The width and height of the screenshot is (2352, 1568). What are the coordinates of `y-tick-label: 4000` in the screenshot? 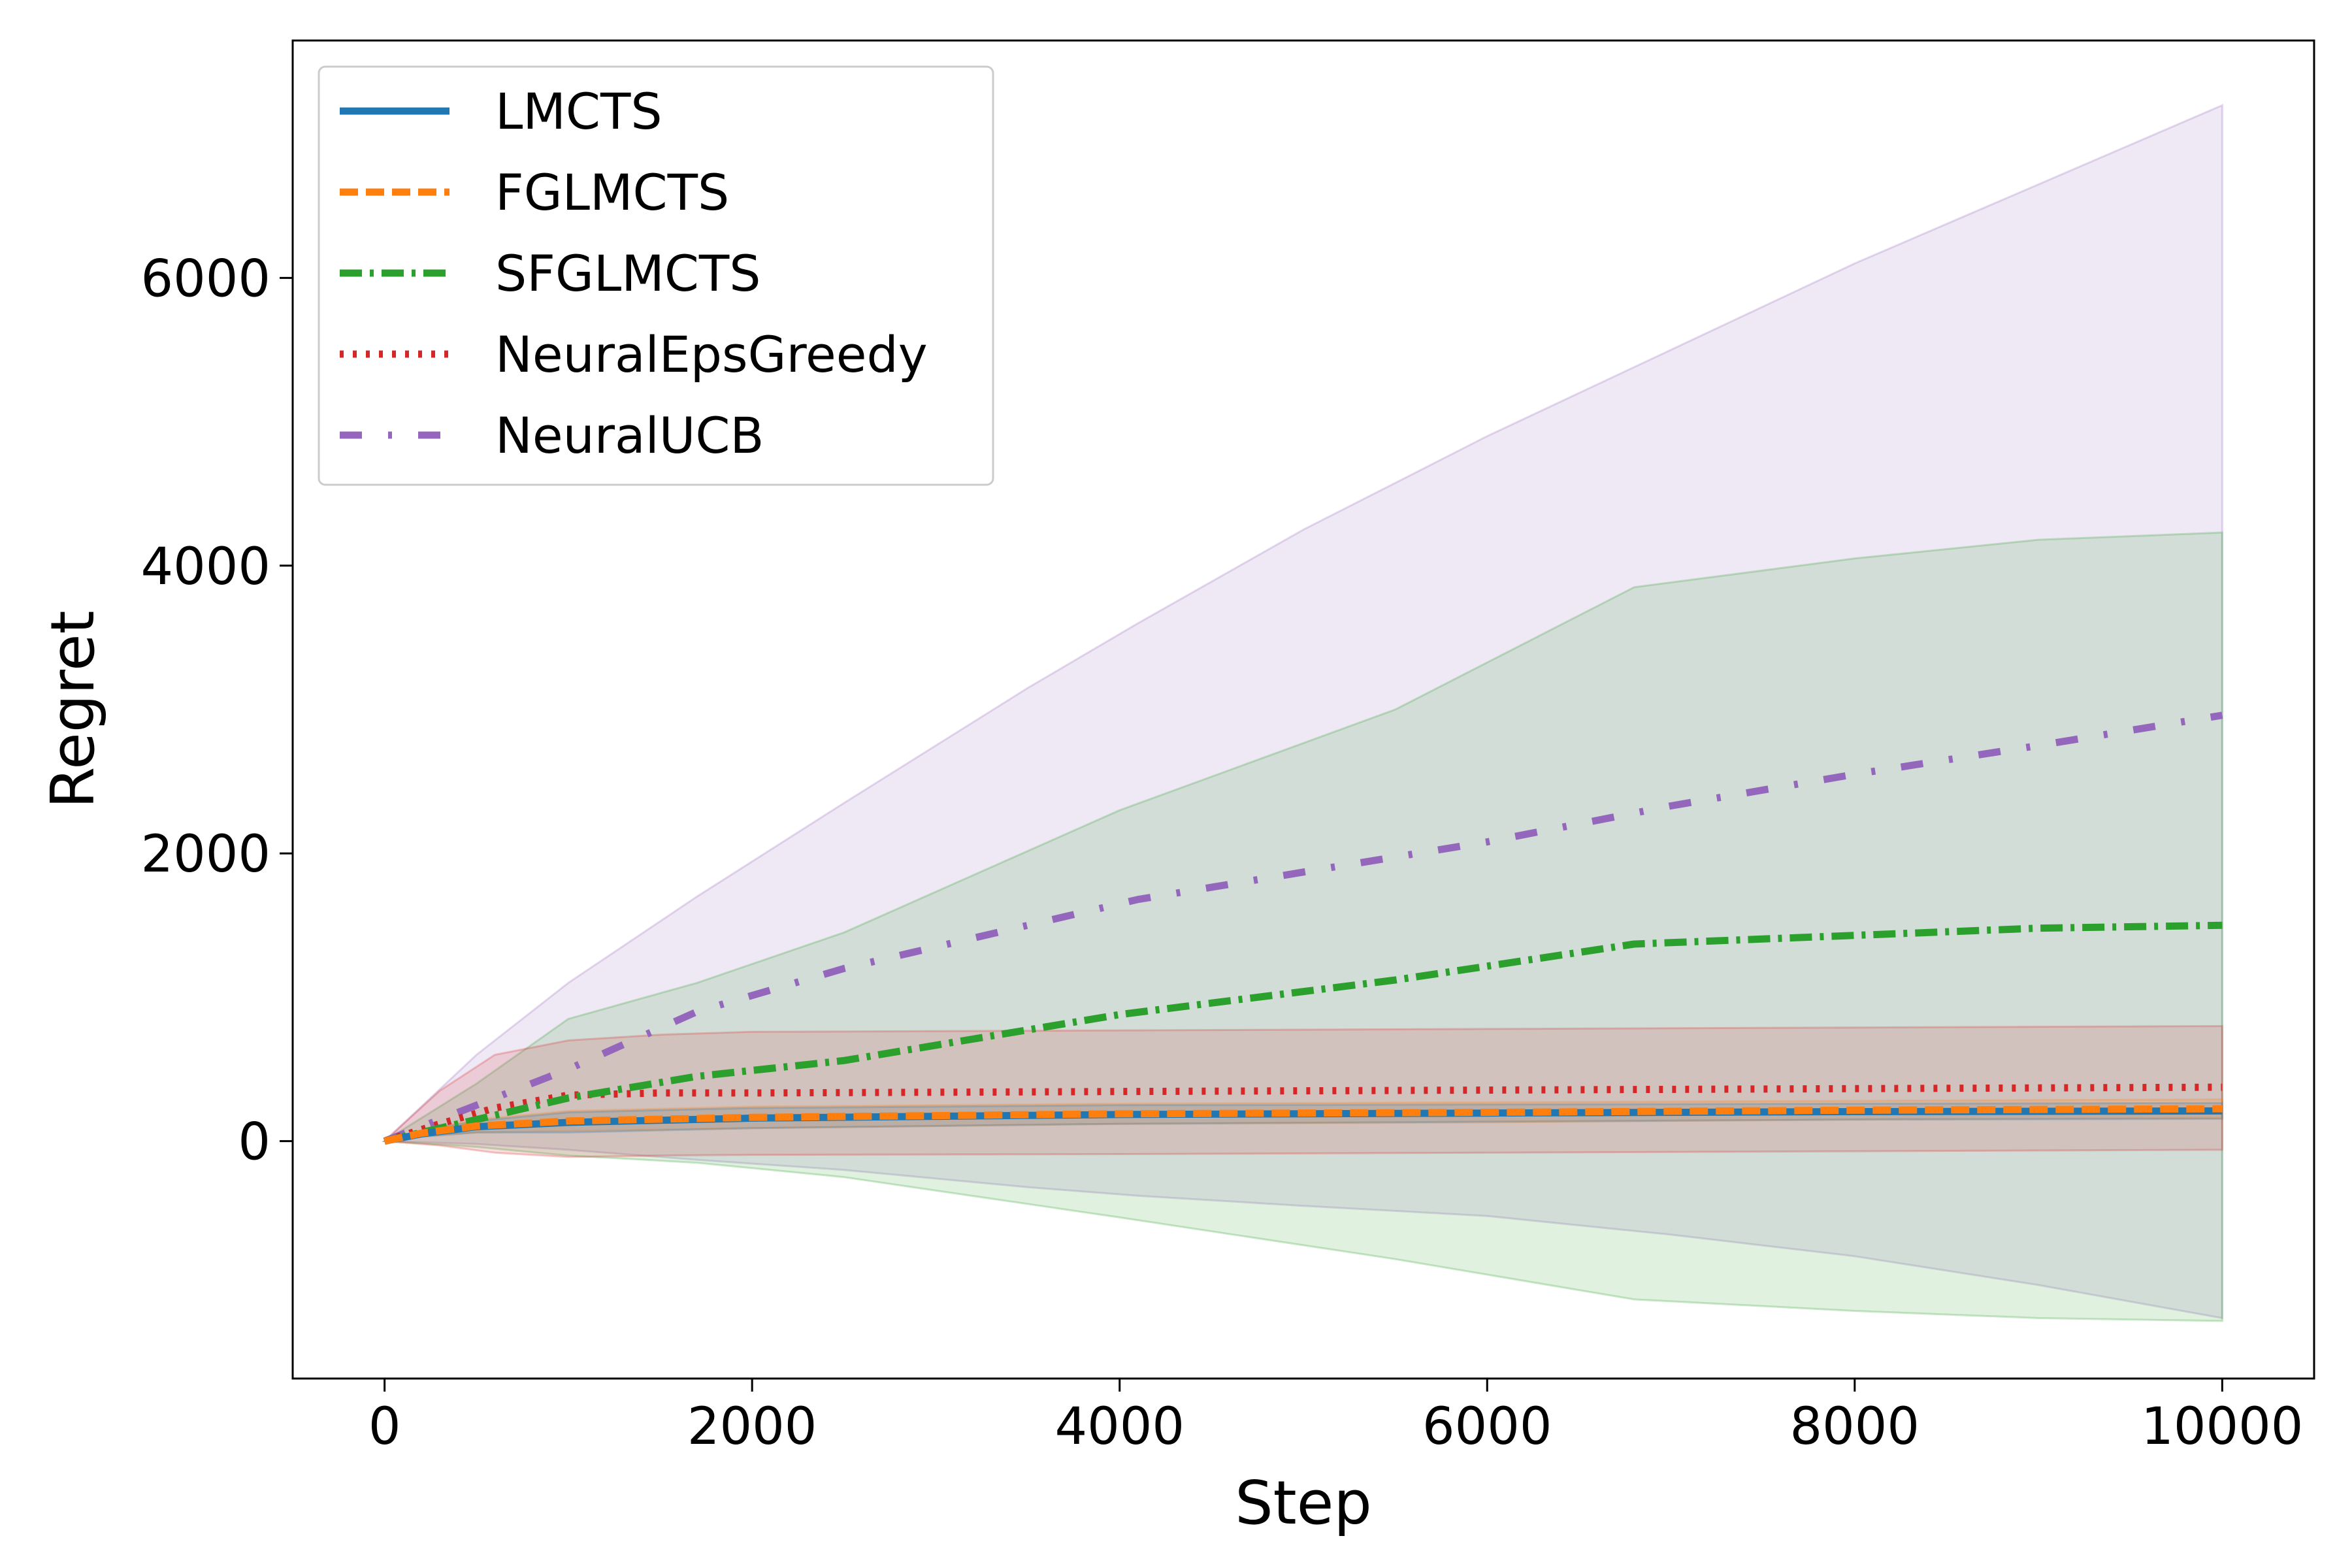 It's located at (205, 567).